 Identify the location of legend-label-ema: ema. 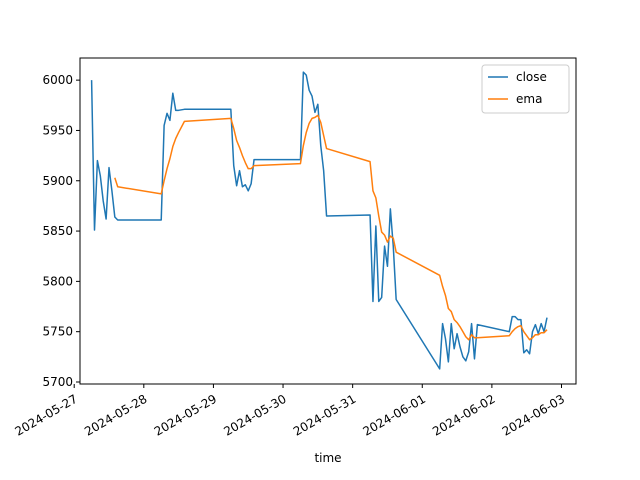
(529, 99).